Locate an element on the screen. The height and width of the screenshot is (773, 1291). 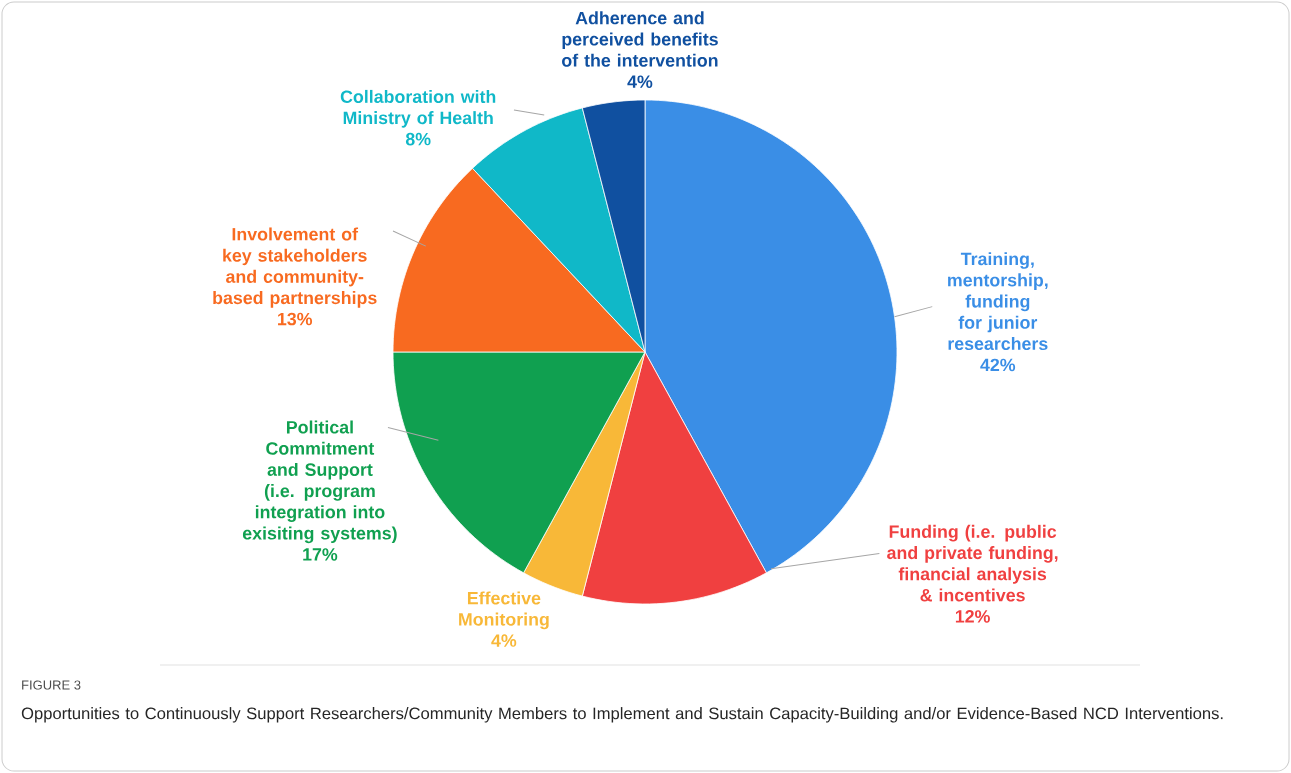
slice-label: Training, mentorship, funding for junior researchers is located at coordinates (998, 301).